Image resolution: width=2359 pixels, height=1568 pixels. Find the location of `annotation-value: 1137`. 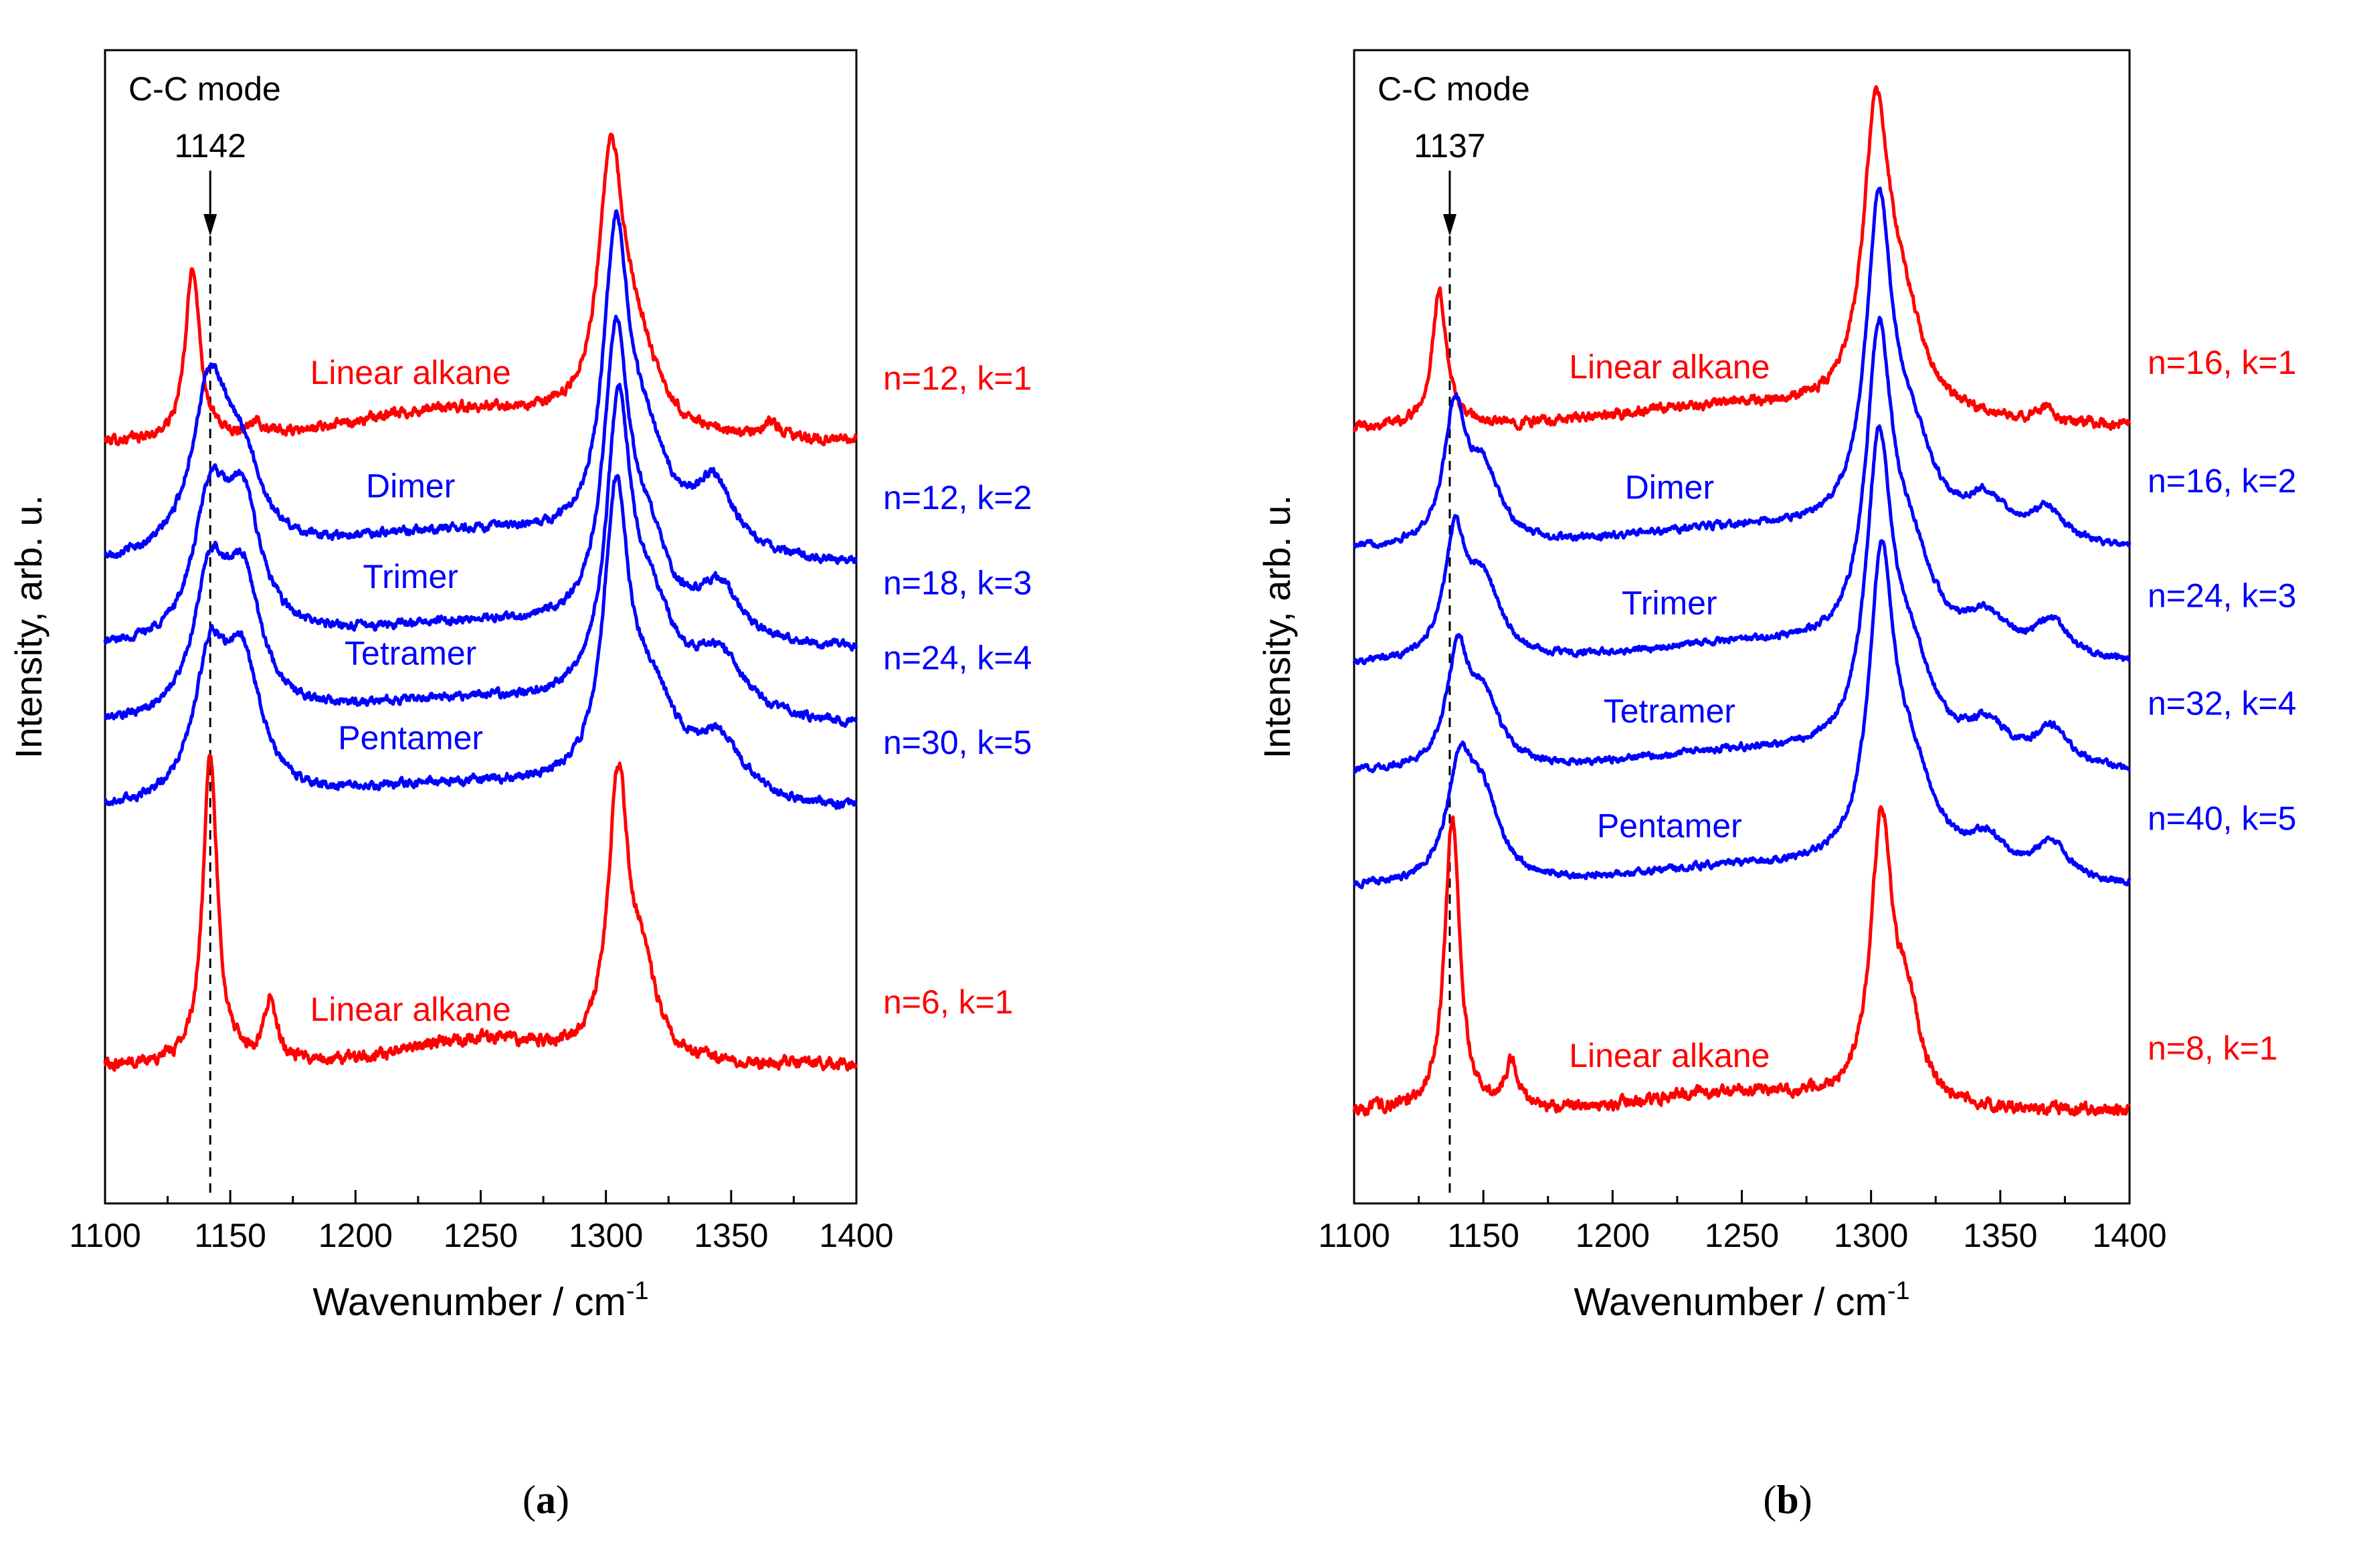

annotation-value: 1137 is located at coordinates (1450, 146).